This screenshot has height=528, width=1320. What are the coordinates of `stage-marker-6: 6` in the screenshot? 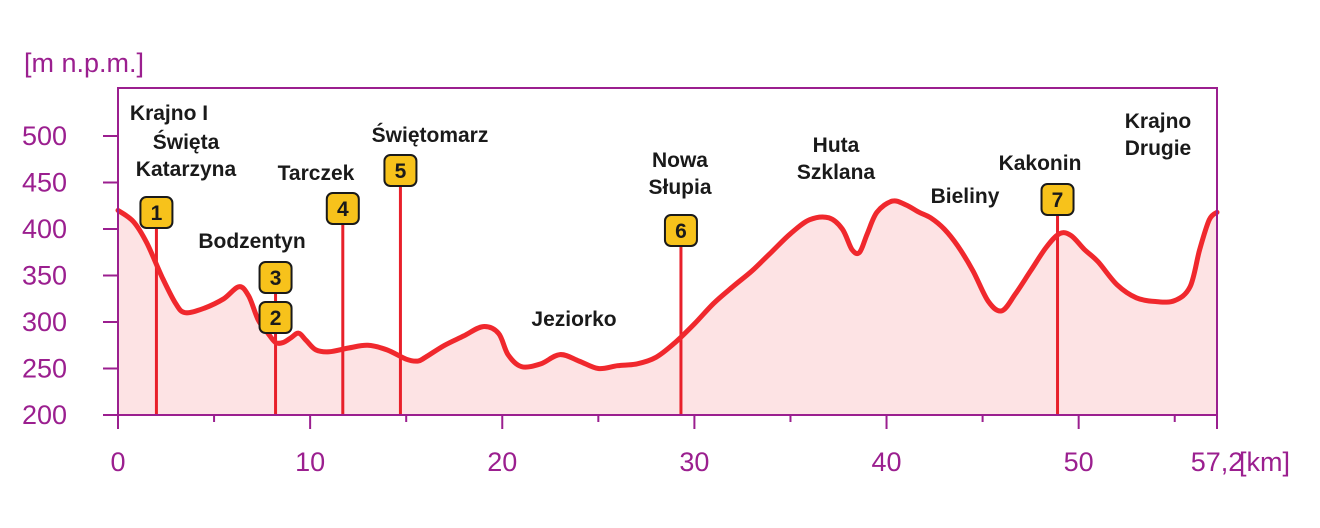 It's located at (680, 230).